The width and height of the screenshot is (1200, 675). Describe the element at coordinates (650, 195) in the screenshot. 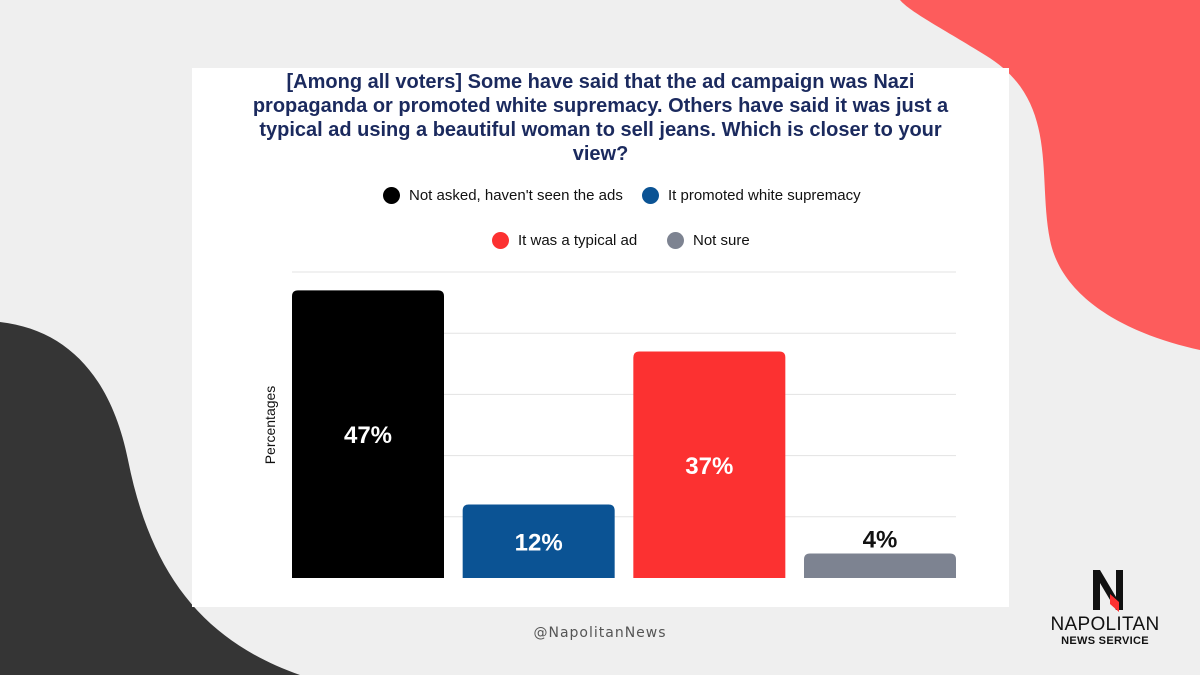

I see `legend-swatch-white-supremacy` at that location.